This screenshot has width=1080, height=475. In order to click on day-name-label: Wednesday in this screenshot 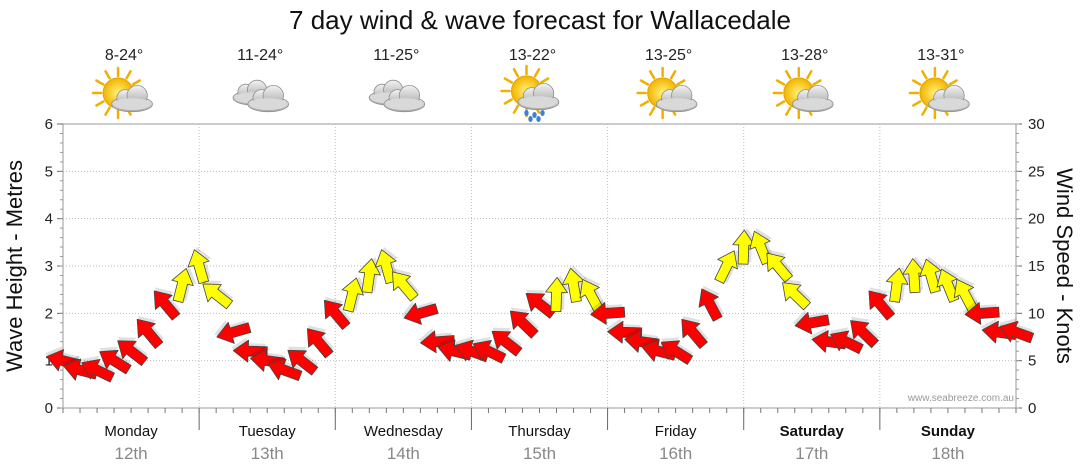, I will do `click(403, 431)`.